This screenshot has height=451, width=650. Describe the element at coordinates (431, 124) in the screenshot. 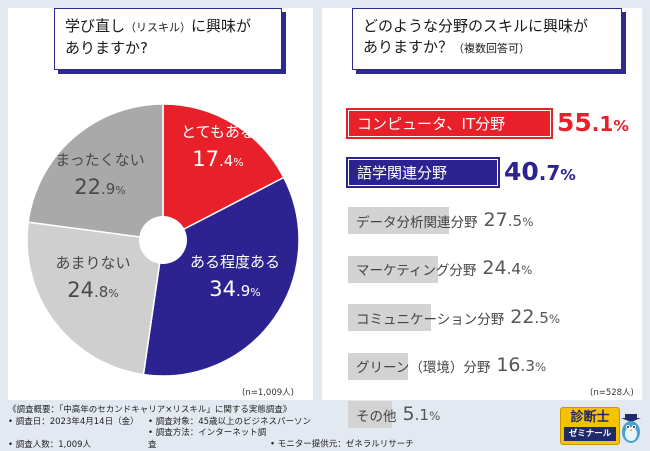

I see `bar-label-0: コンピュータ、IT分野` at that location.